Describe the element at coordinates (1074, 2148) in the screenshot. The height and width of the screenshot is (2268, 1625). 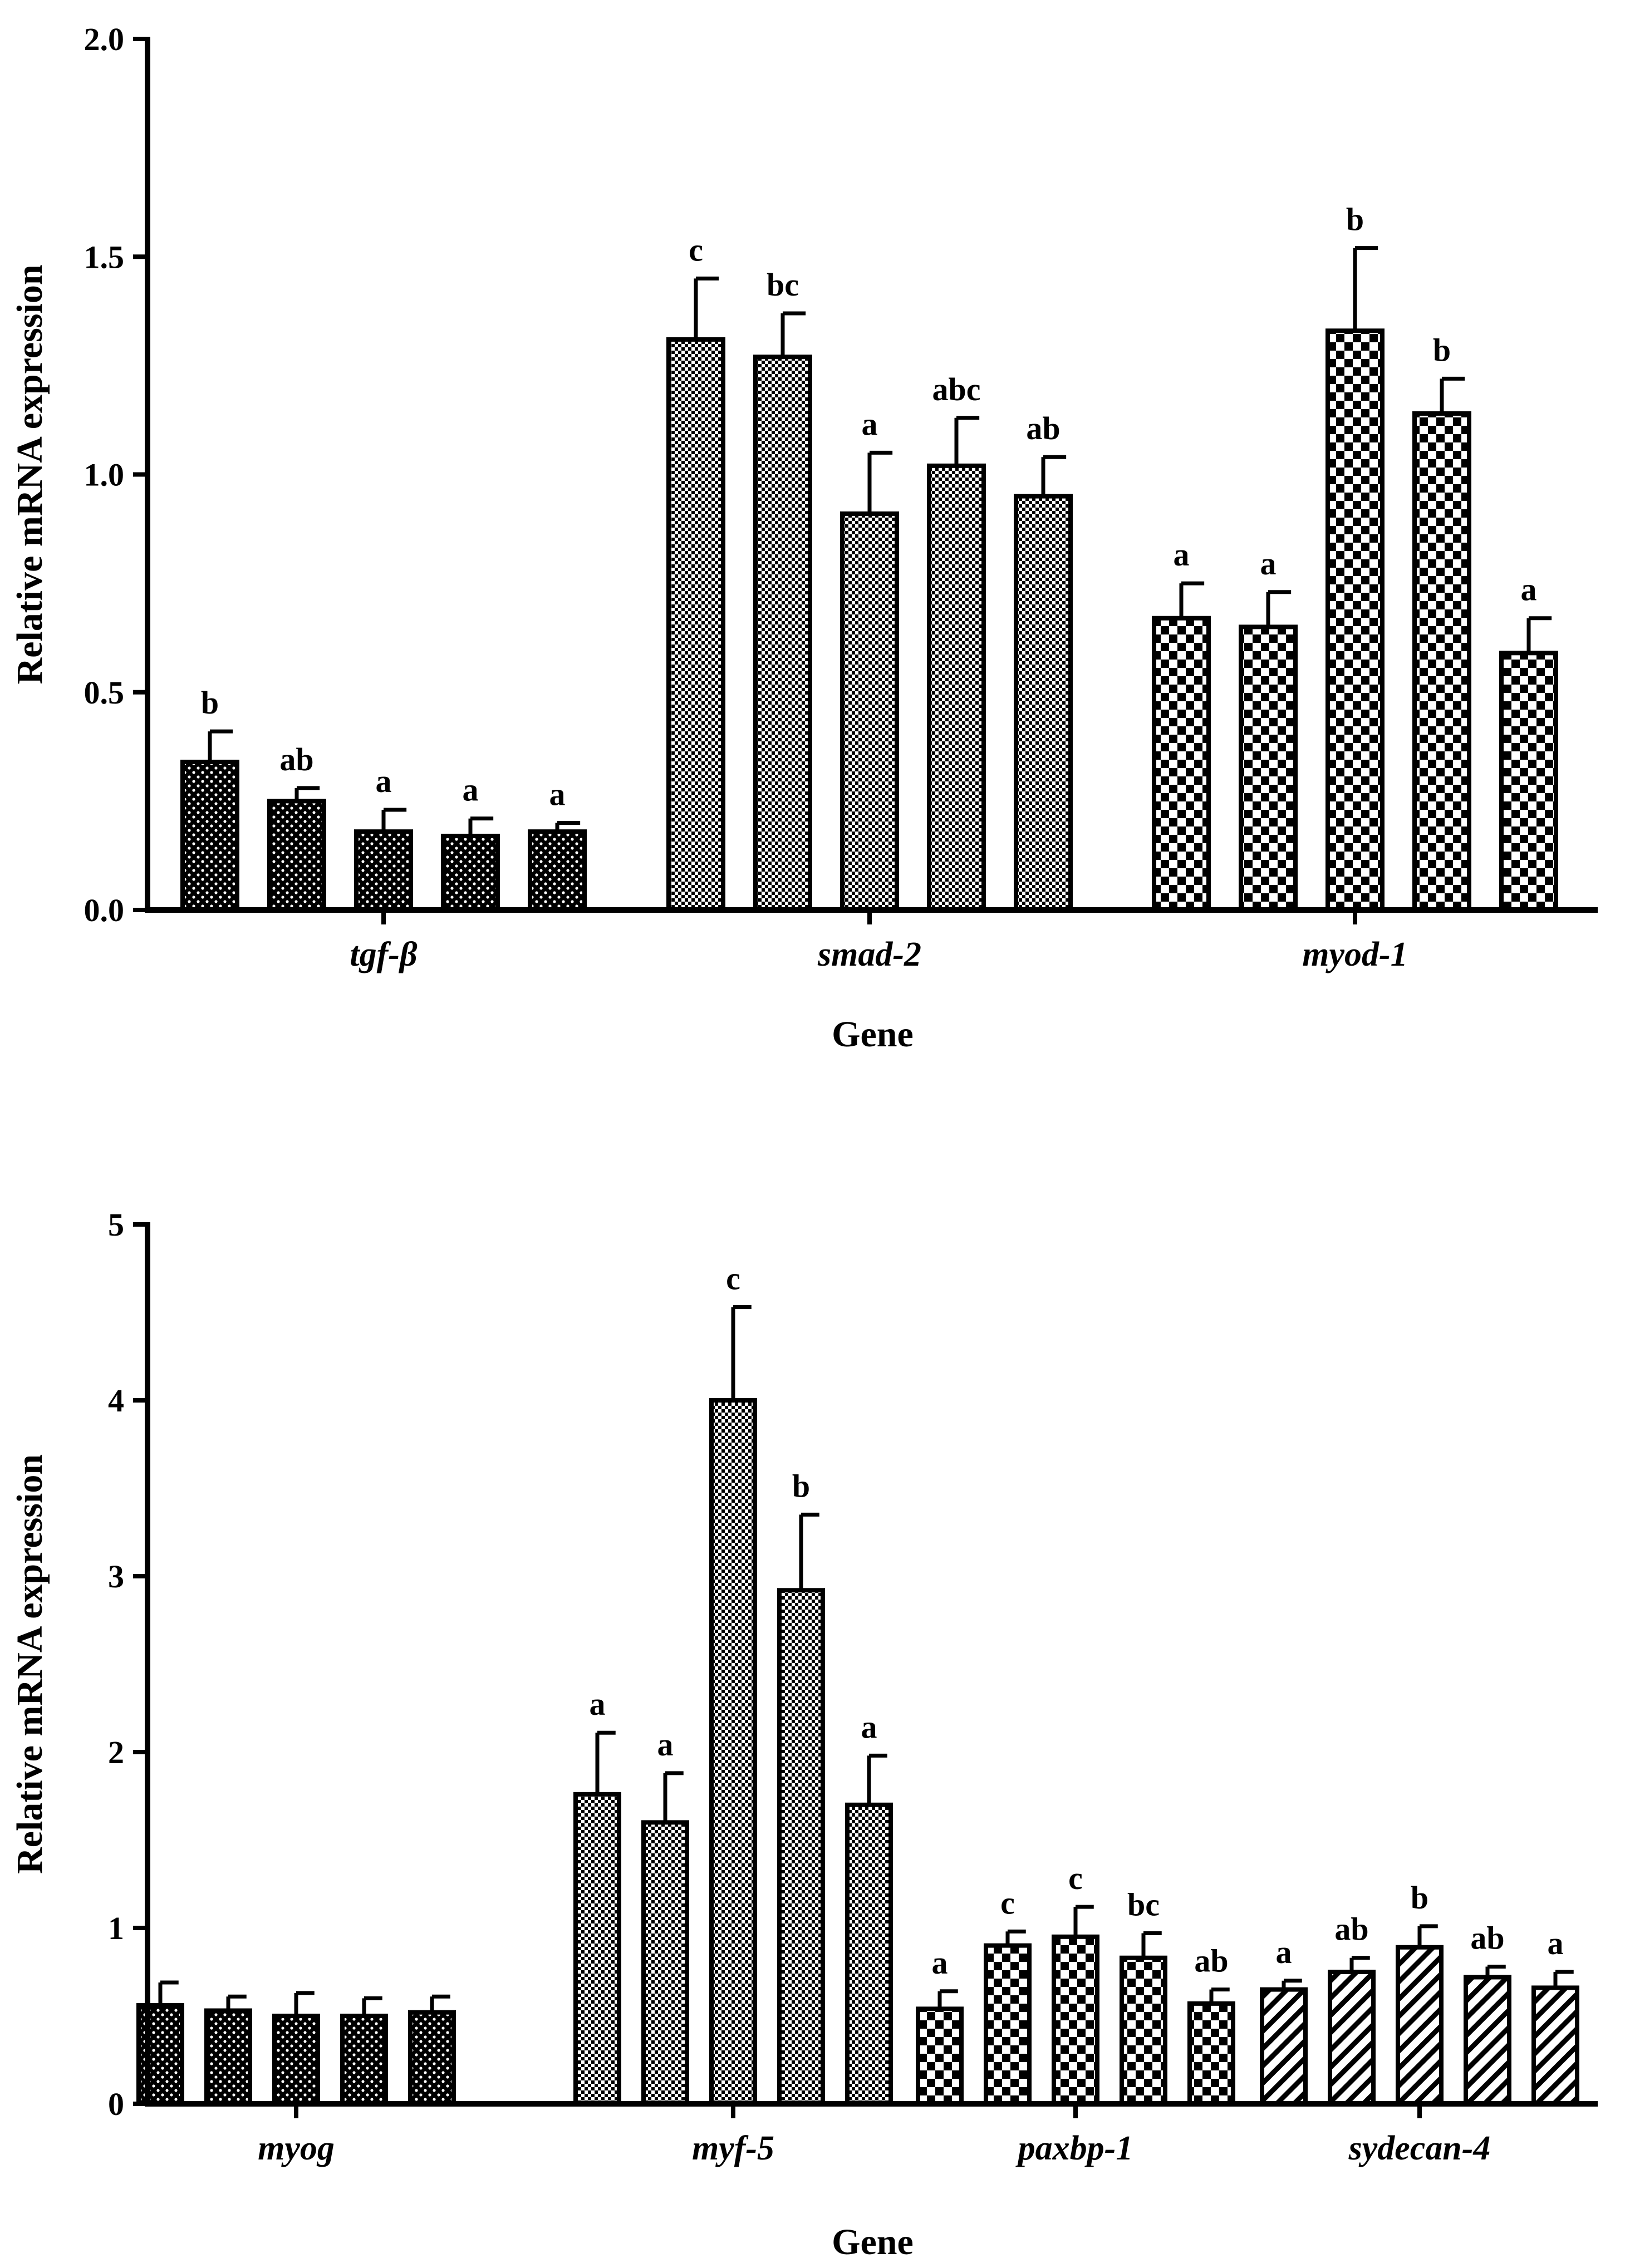
I see `x-tick-label: paxbp-1` at that location.